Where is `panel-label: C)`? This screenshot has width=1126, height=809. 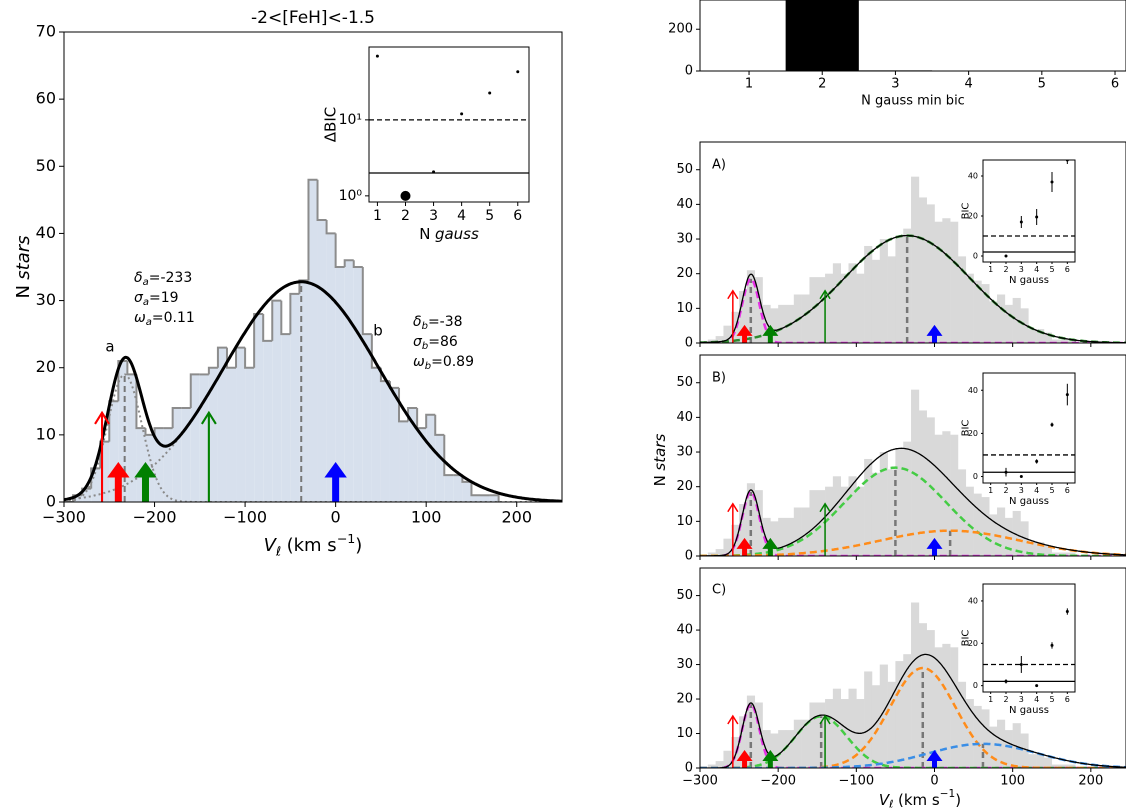 panel-label: C) is located at coordinates (719, 590).